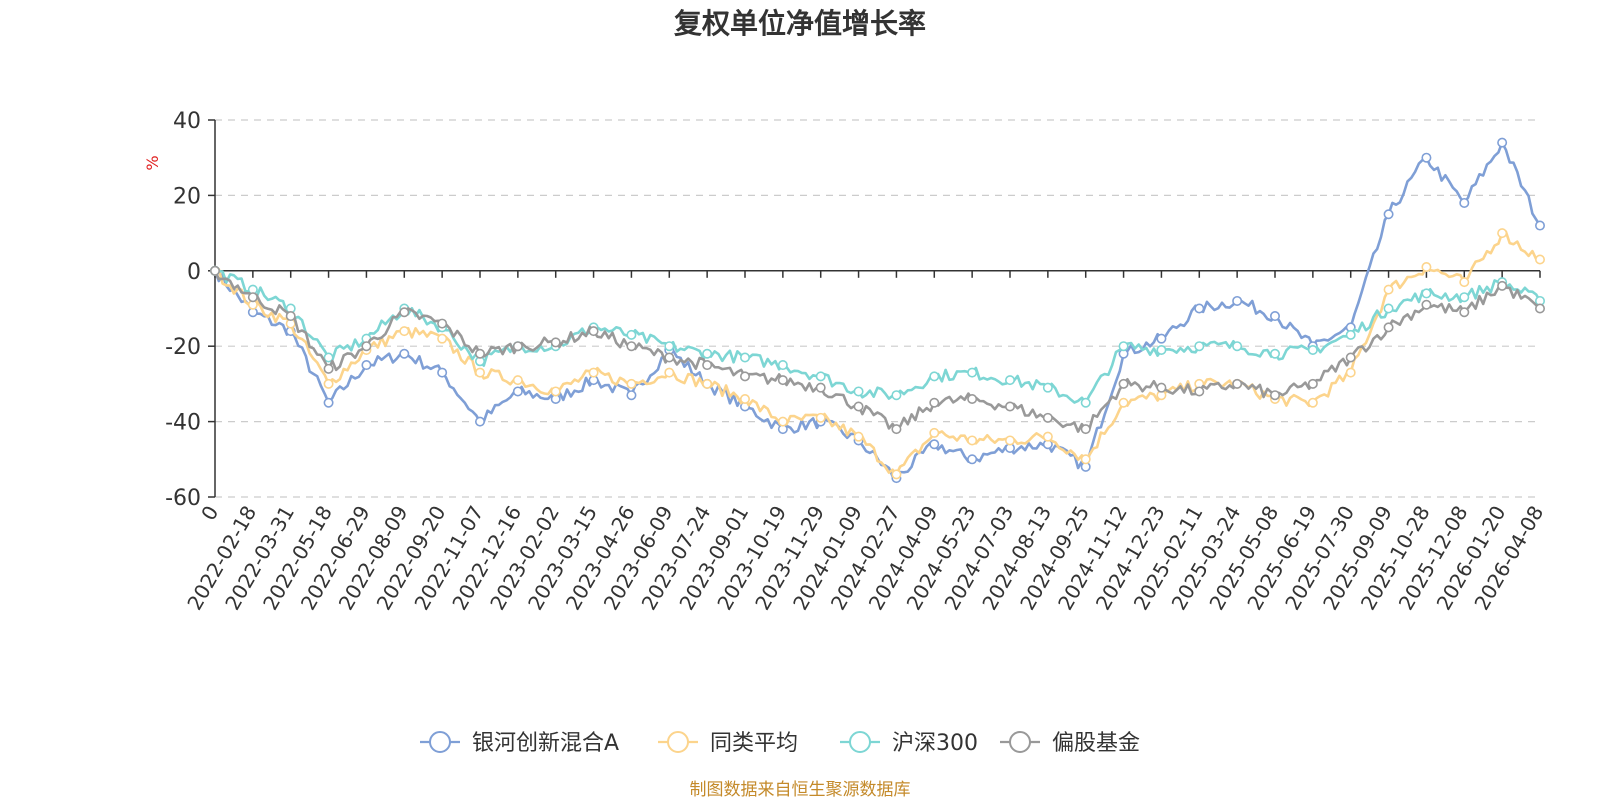 This screenshot has width=1600, height=800. Describe the element at coordinates (909, 743) in the screenshot. I see `legend-item-2: 沪深300` at that location.